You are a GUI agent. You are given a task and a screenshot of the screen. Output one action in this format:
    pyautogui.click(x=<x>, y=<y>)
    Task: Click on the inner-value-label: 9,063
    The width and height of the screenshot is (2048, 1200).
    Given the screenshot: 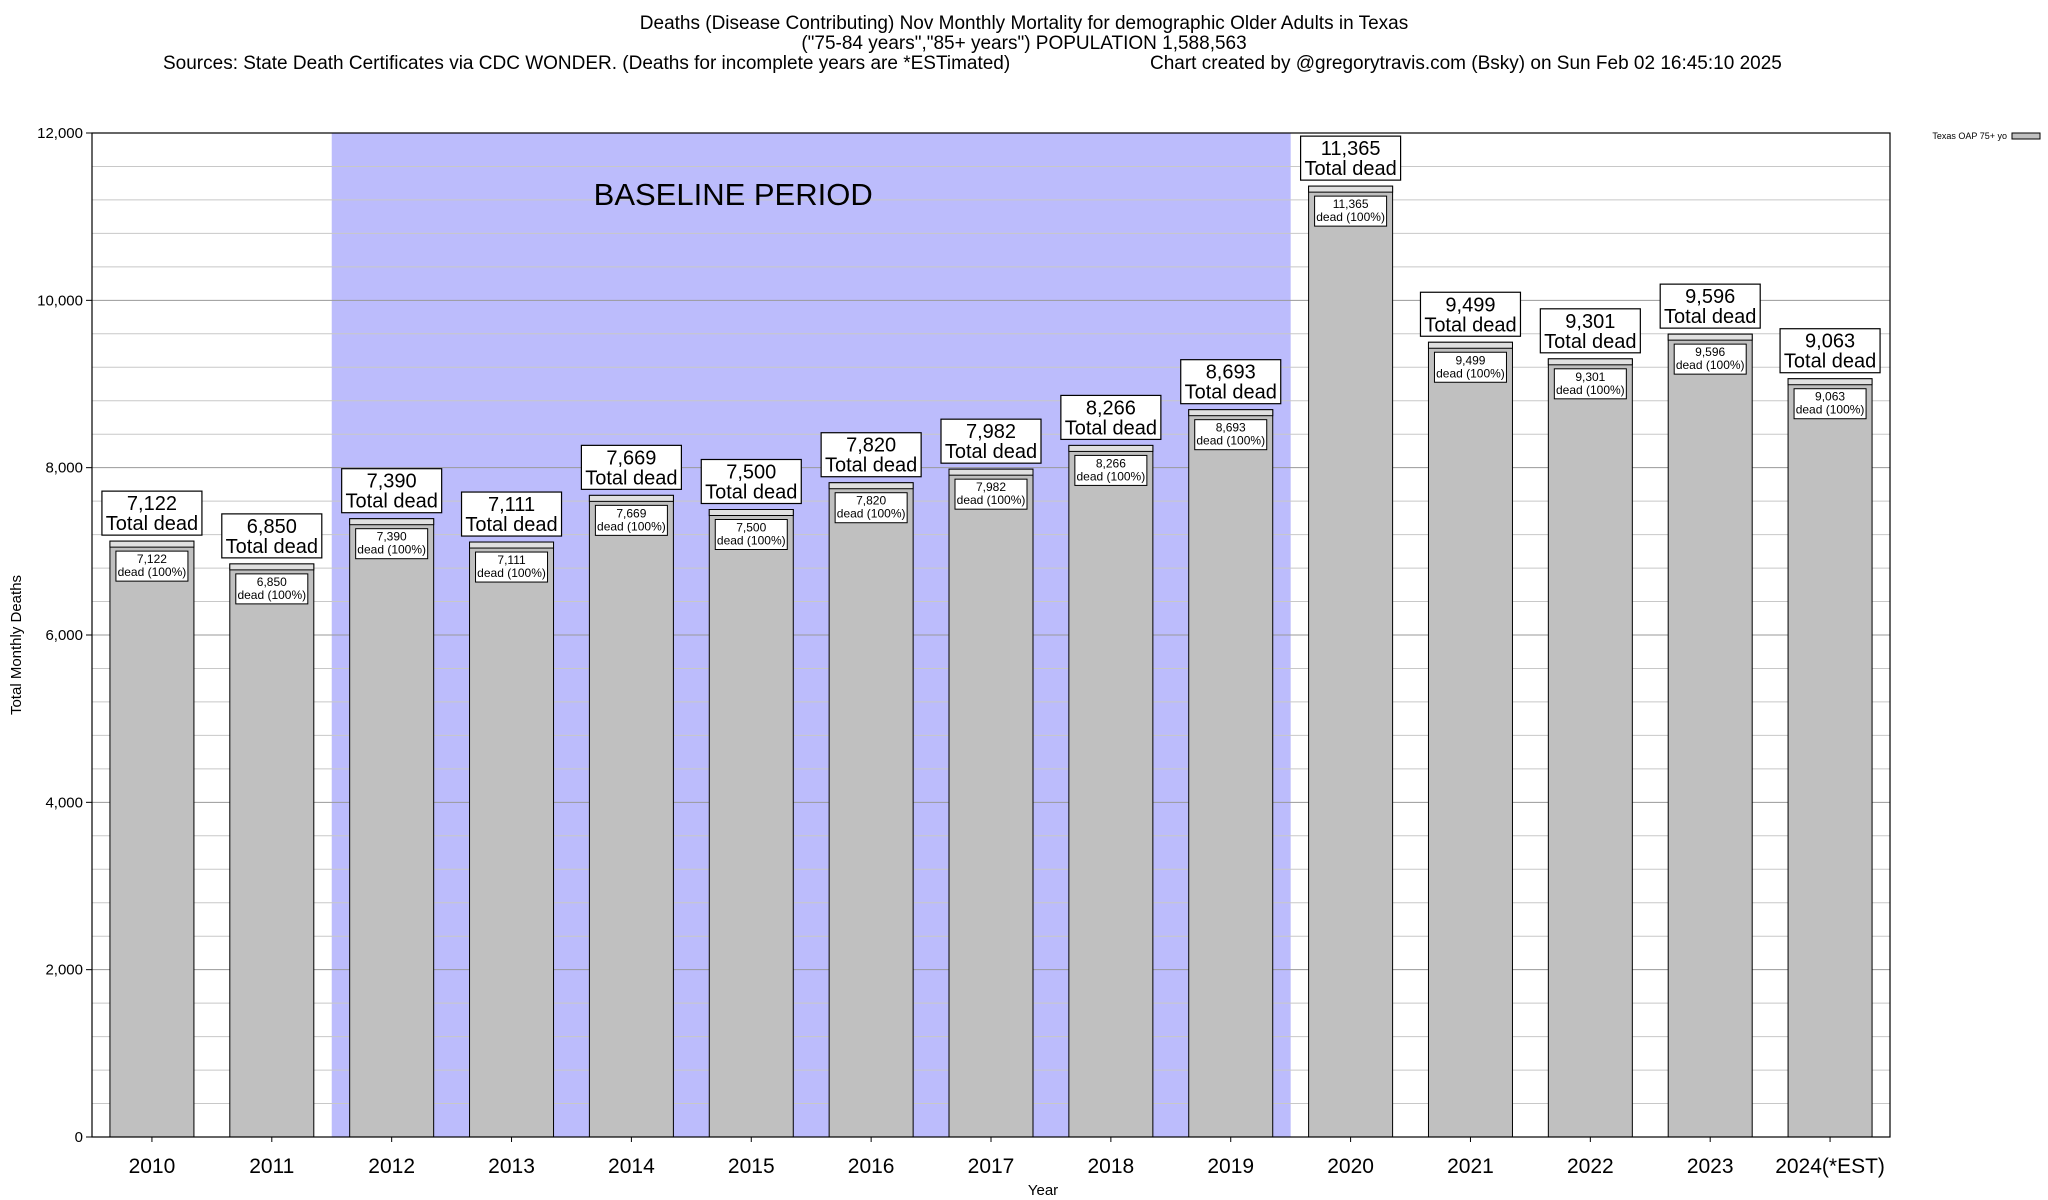 What is the action you would take?
    pyautogui.click(x=1830, y=397)
    